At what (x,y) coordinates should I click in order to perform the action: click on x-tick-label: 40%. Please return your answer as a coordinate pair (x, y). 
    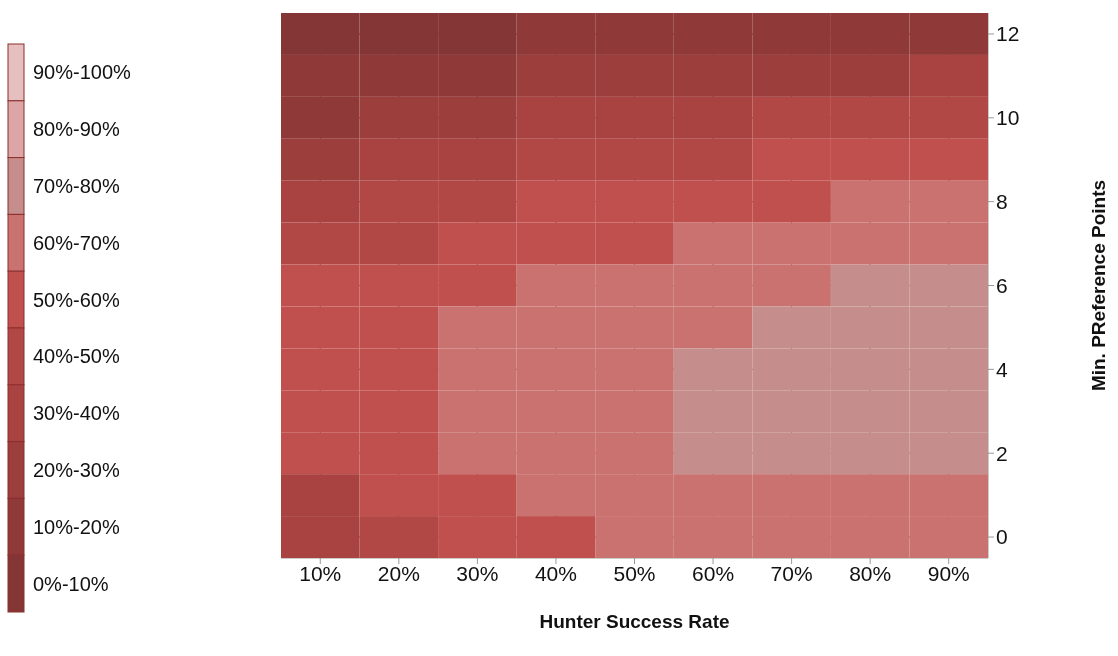
    Looking at the image, I should click on (555, 573).